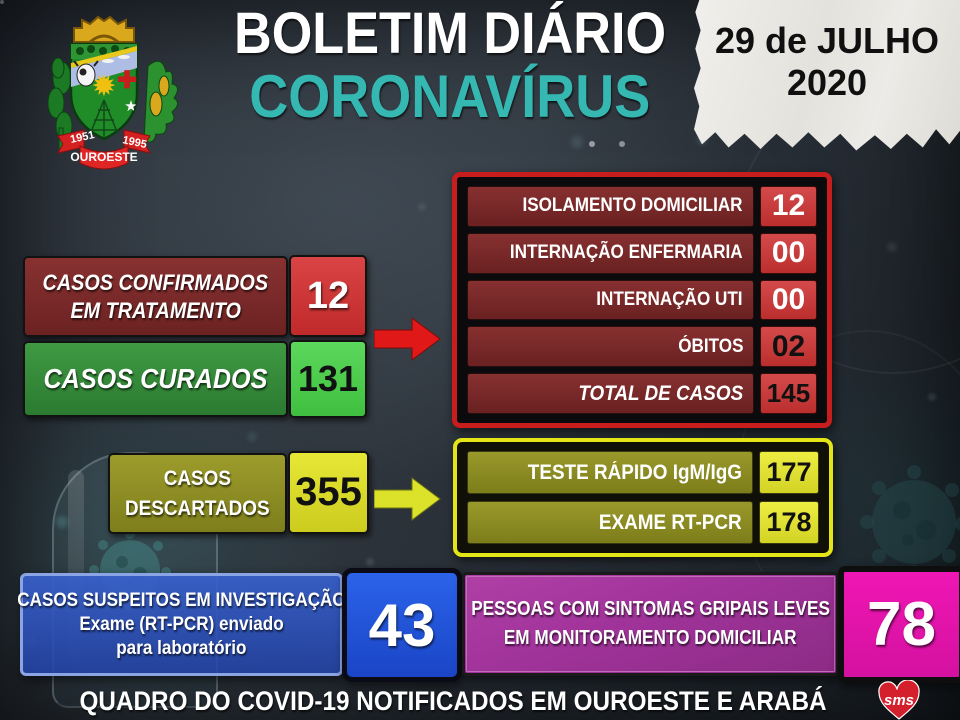 The image size is (960, 720). What do you see at coordinates (650, 638) in the screenshot?
I see `monitoring-line2: EM MONITORAMENTO DOMICILIAR` at bounding box center [650, 638].